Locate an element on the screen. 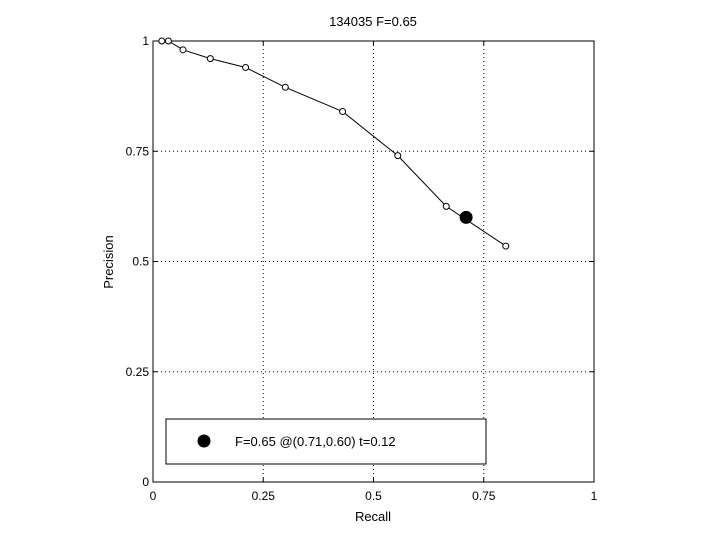  y-tick-label: 0.5 is located at coordinates (140, 262).